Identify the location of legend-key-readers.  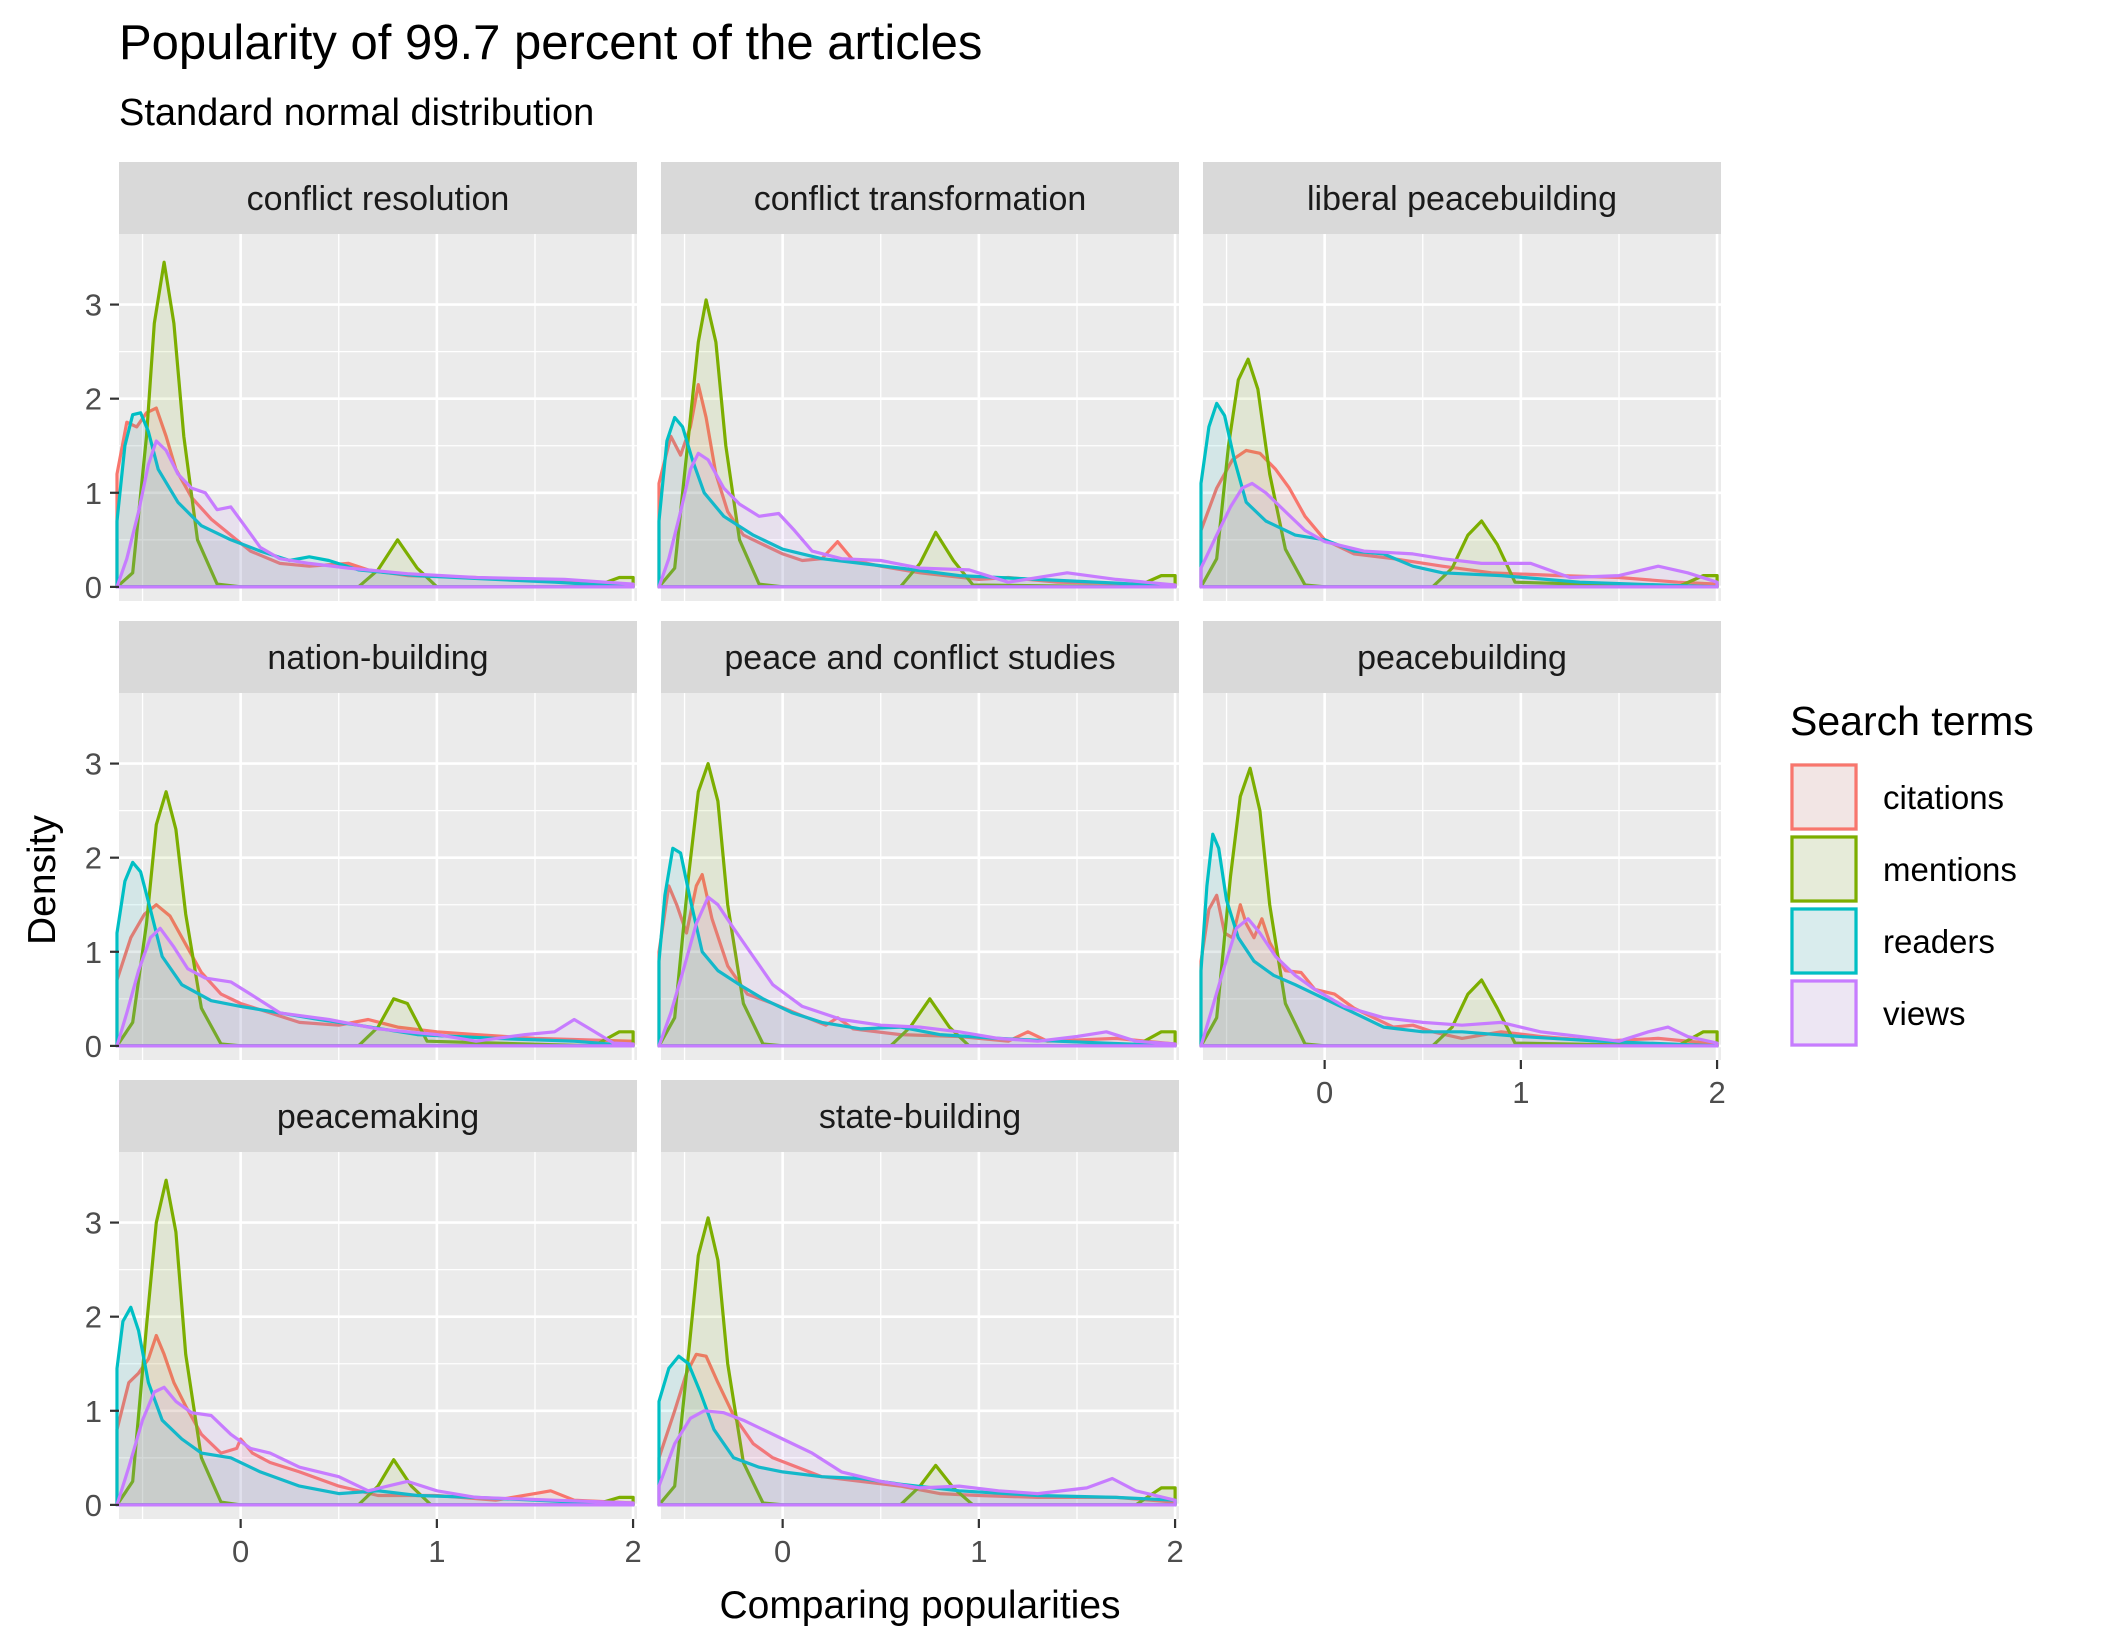
(1824, 941).